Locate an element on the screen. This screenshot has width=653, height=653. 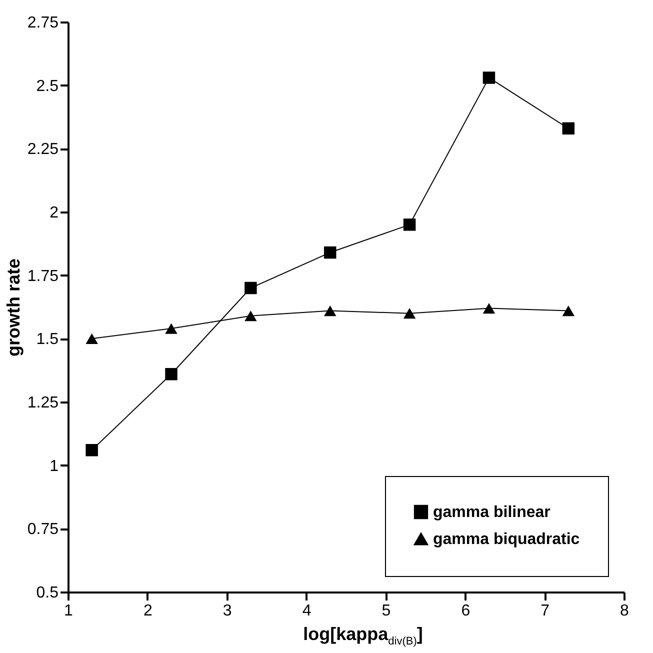
y-tick-label: 1 is located at coordinates (54, 466).